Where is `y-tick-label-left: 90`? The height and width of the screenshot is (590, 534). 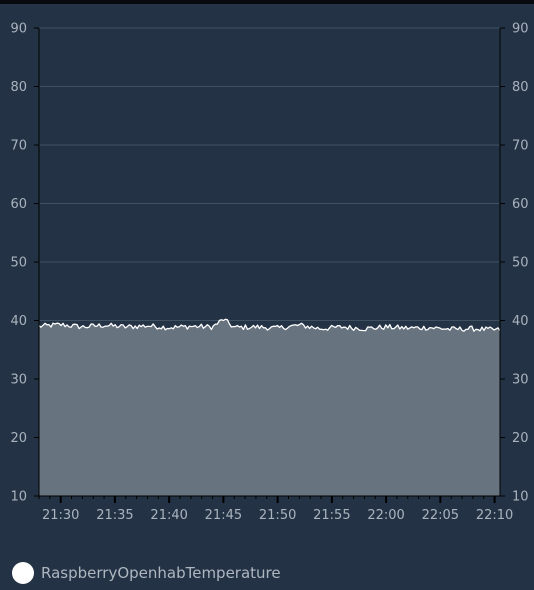
y-tick-label-left: 90 is located at coordinates (18, 29).